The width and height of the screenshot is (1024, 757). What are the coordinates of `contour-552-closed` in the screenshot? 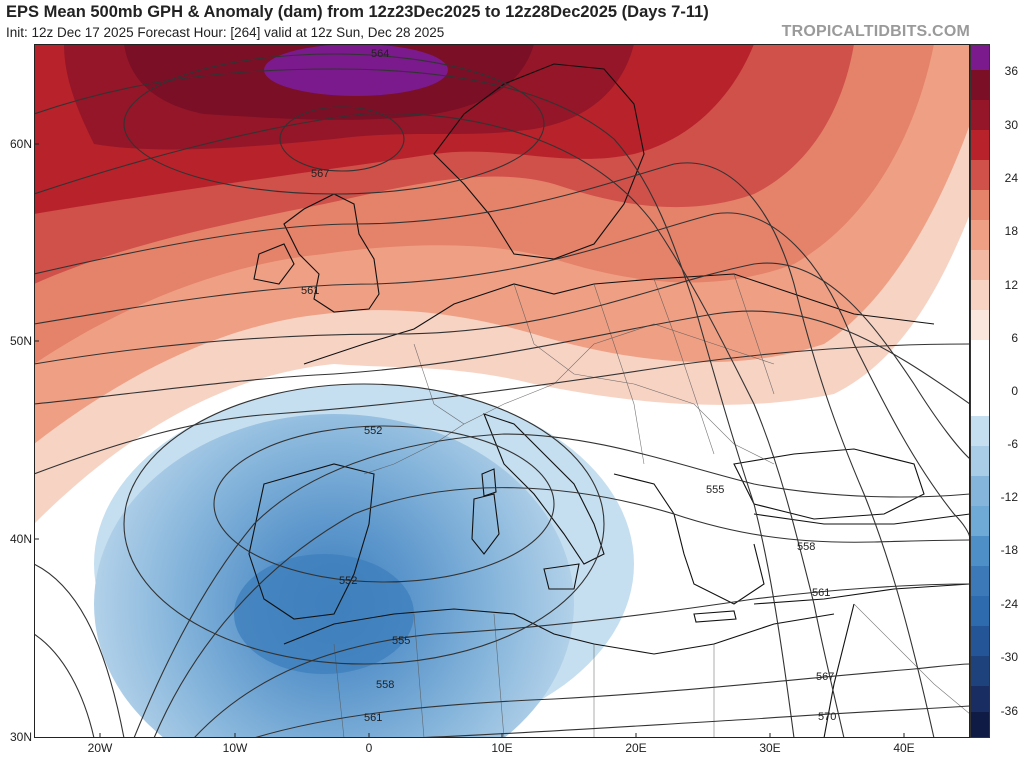 It's located at (384, 504).